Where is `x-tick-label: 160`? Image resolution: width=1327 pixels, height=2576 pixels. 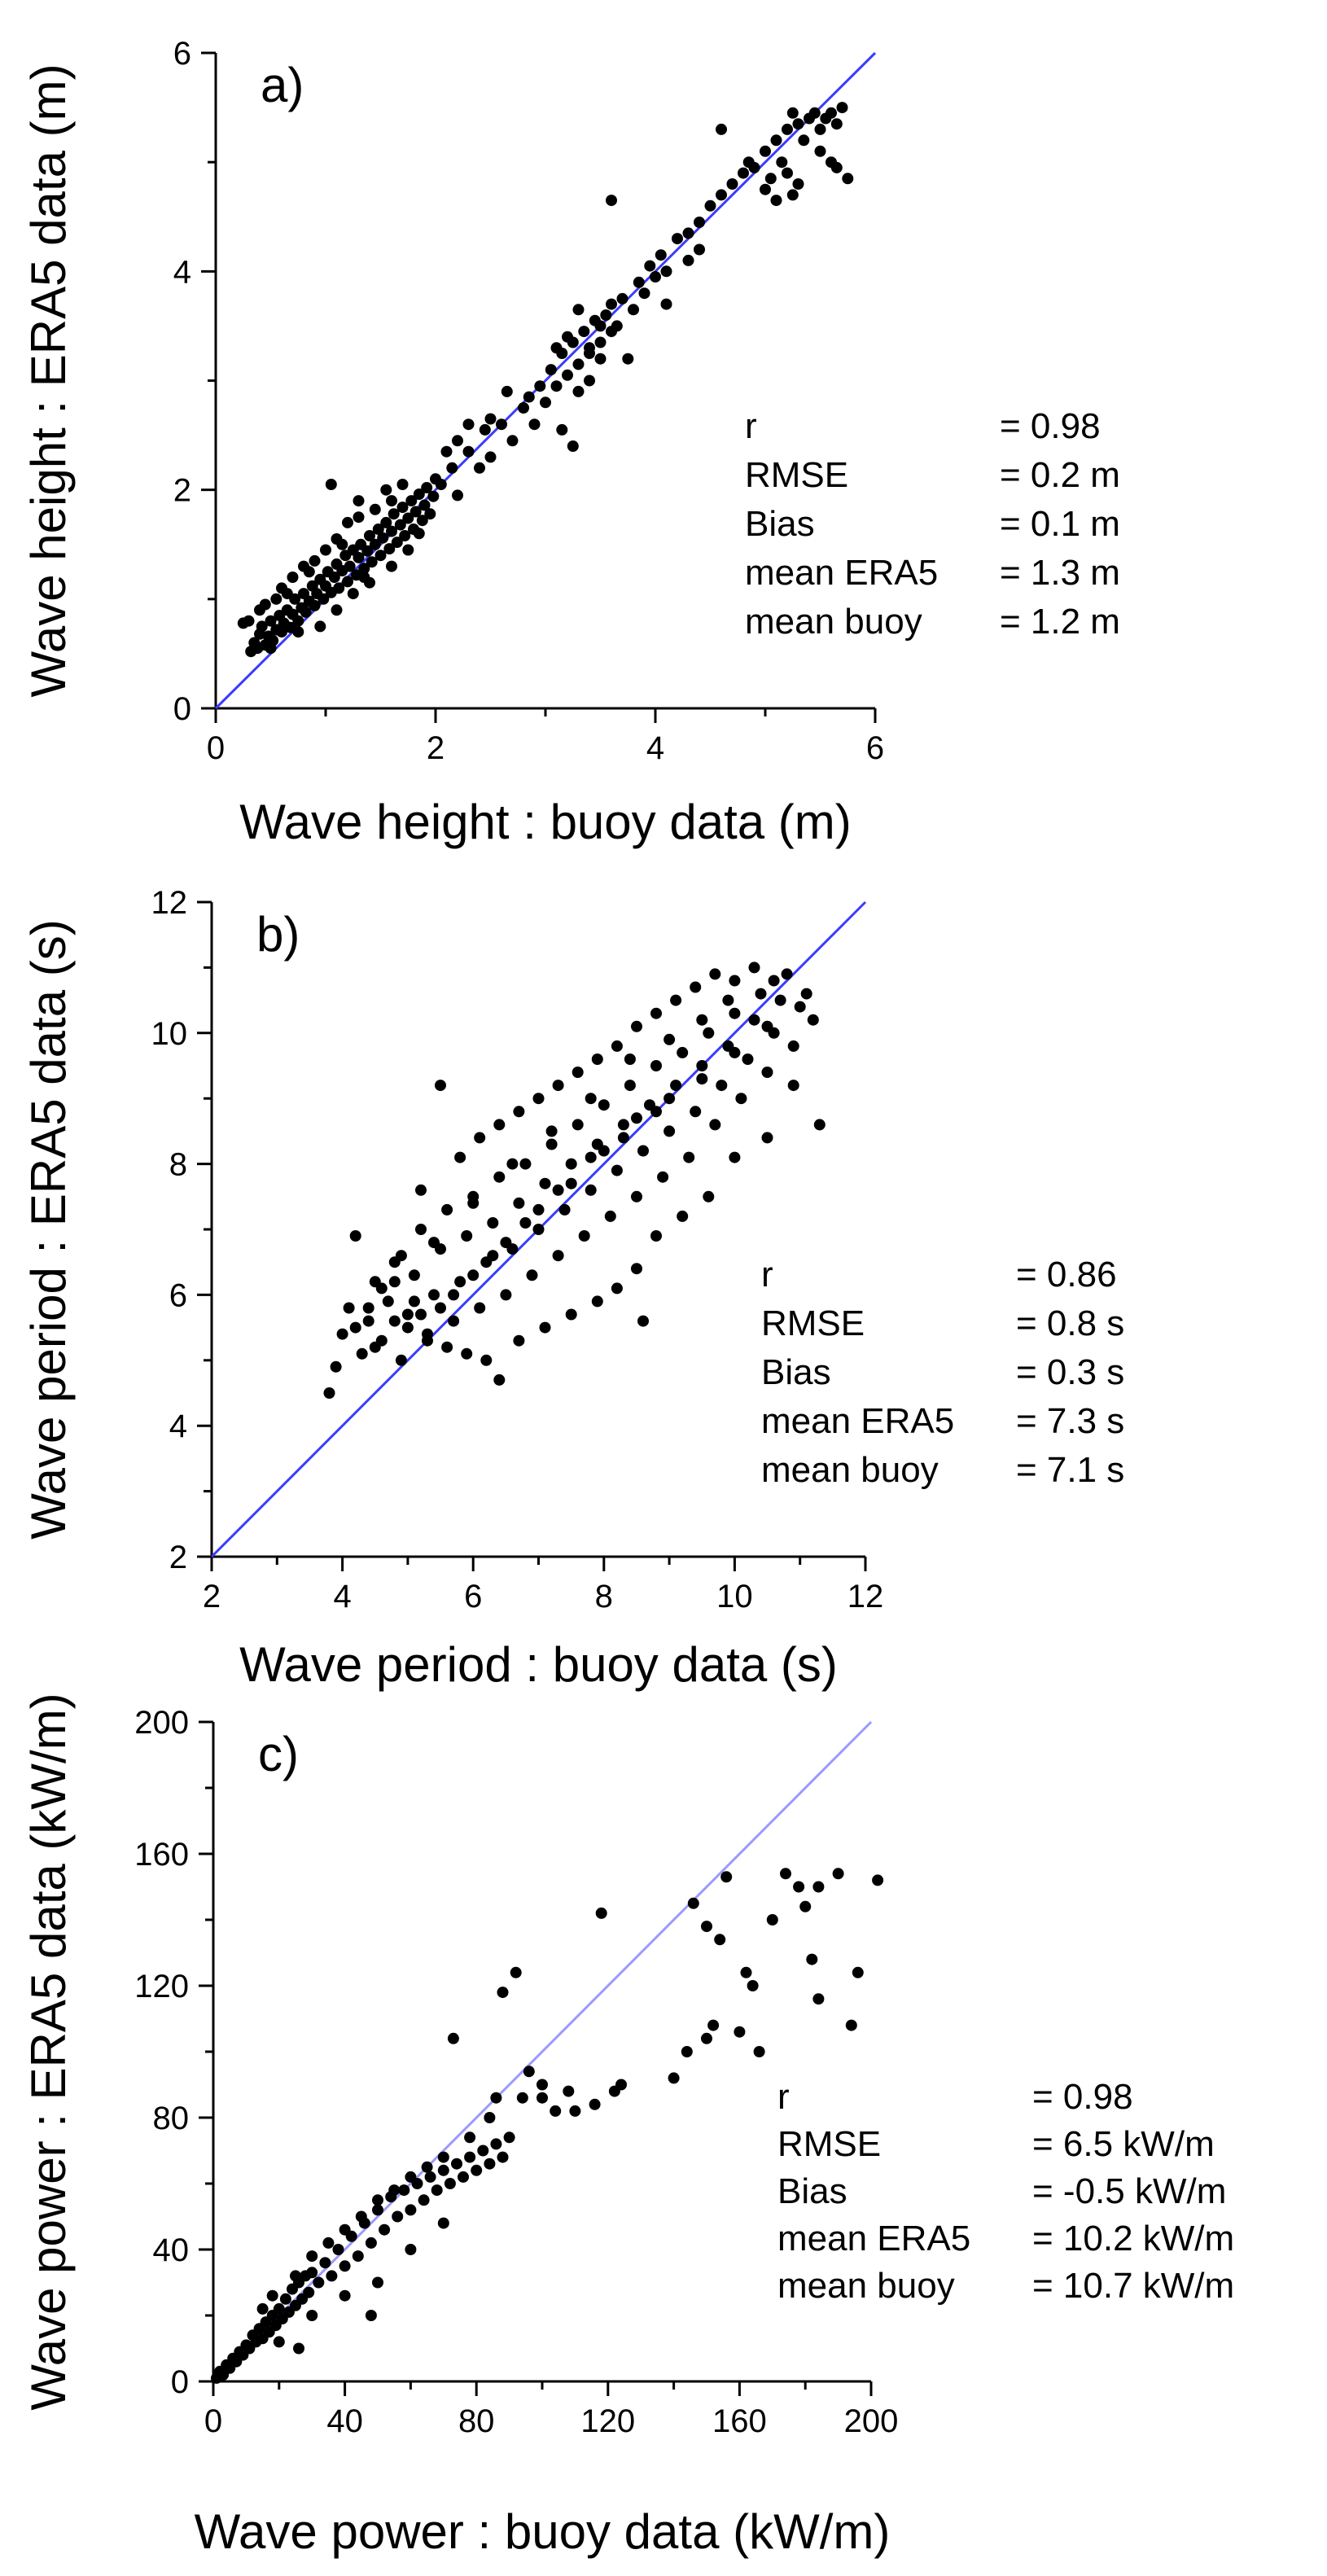
x-tick-label: 160 is located at coordinates (739, 2421).